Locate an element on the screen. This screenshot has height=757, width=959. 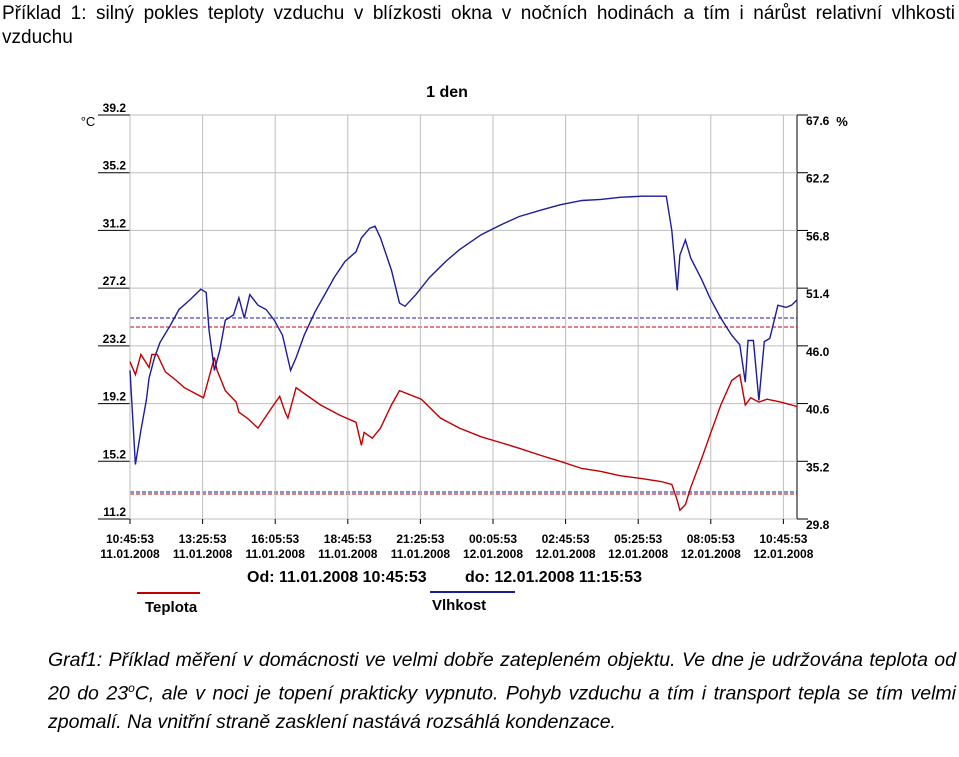
chart-title: 1 den is located at coordinates (447, 92).